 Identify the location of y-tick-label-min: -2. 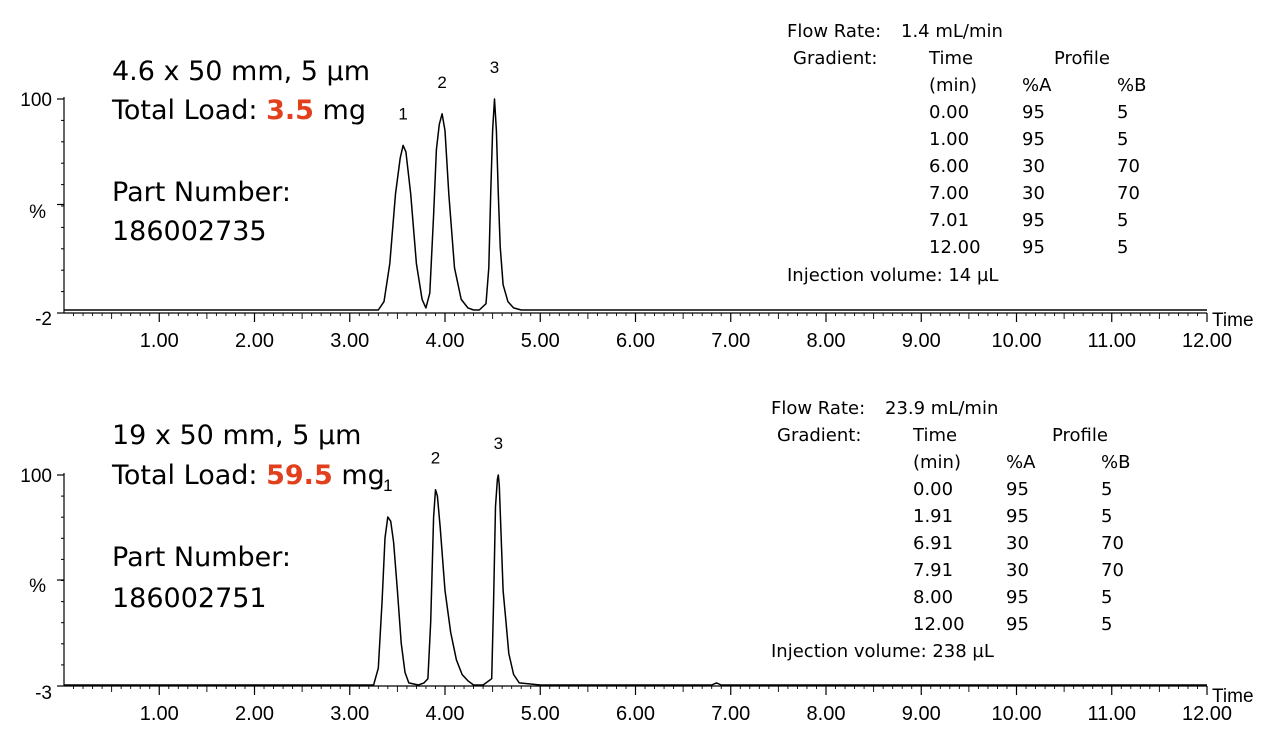
(43, 319).